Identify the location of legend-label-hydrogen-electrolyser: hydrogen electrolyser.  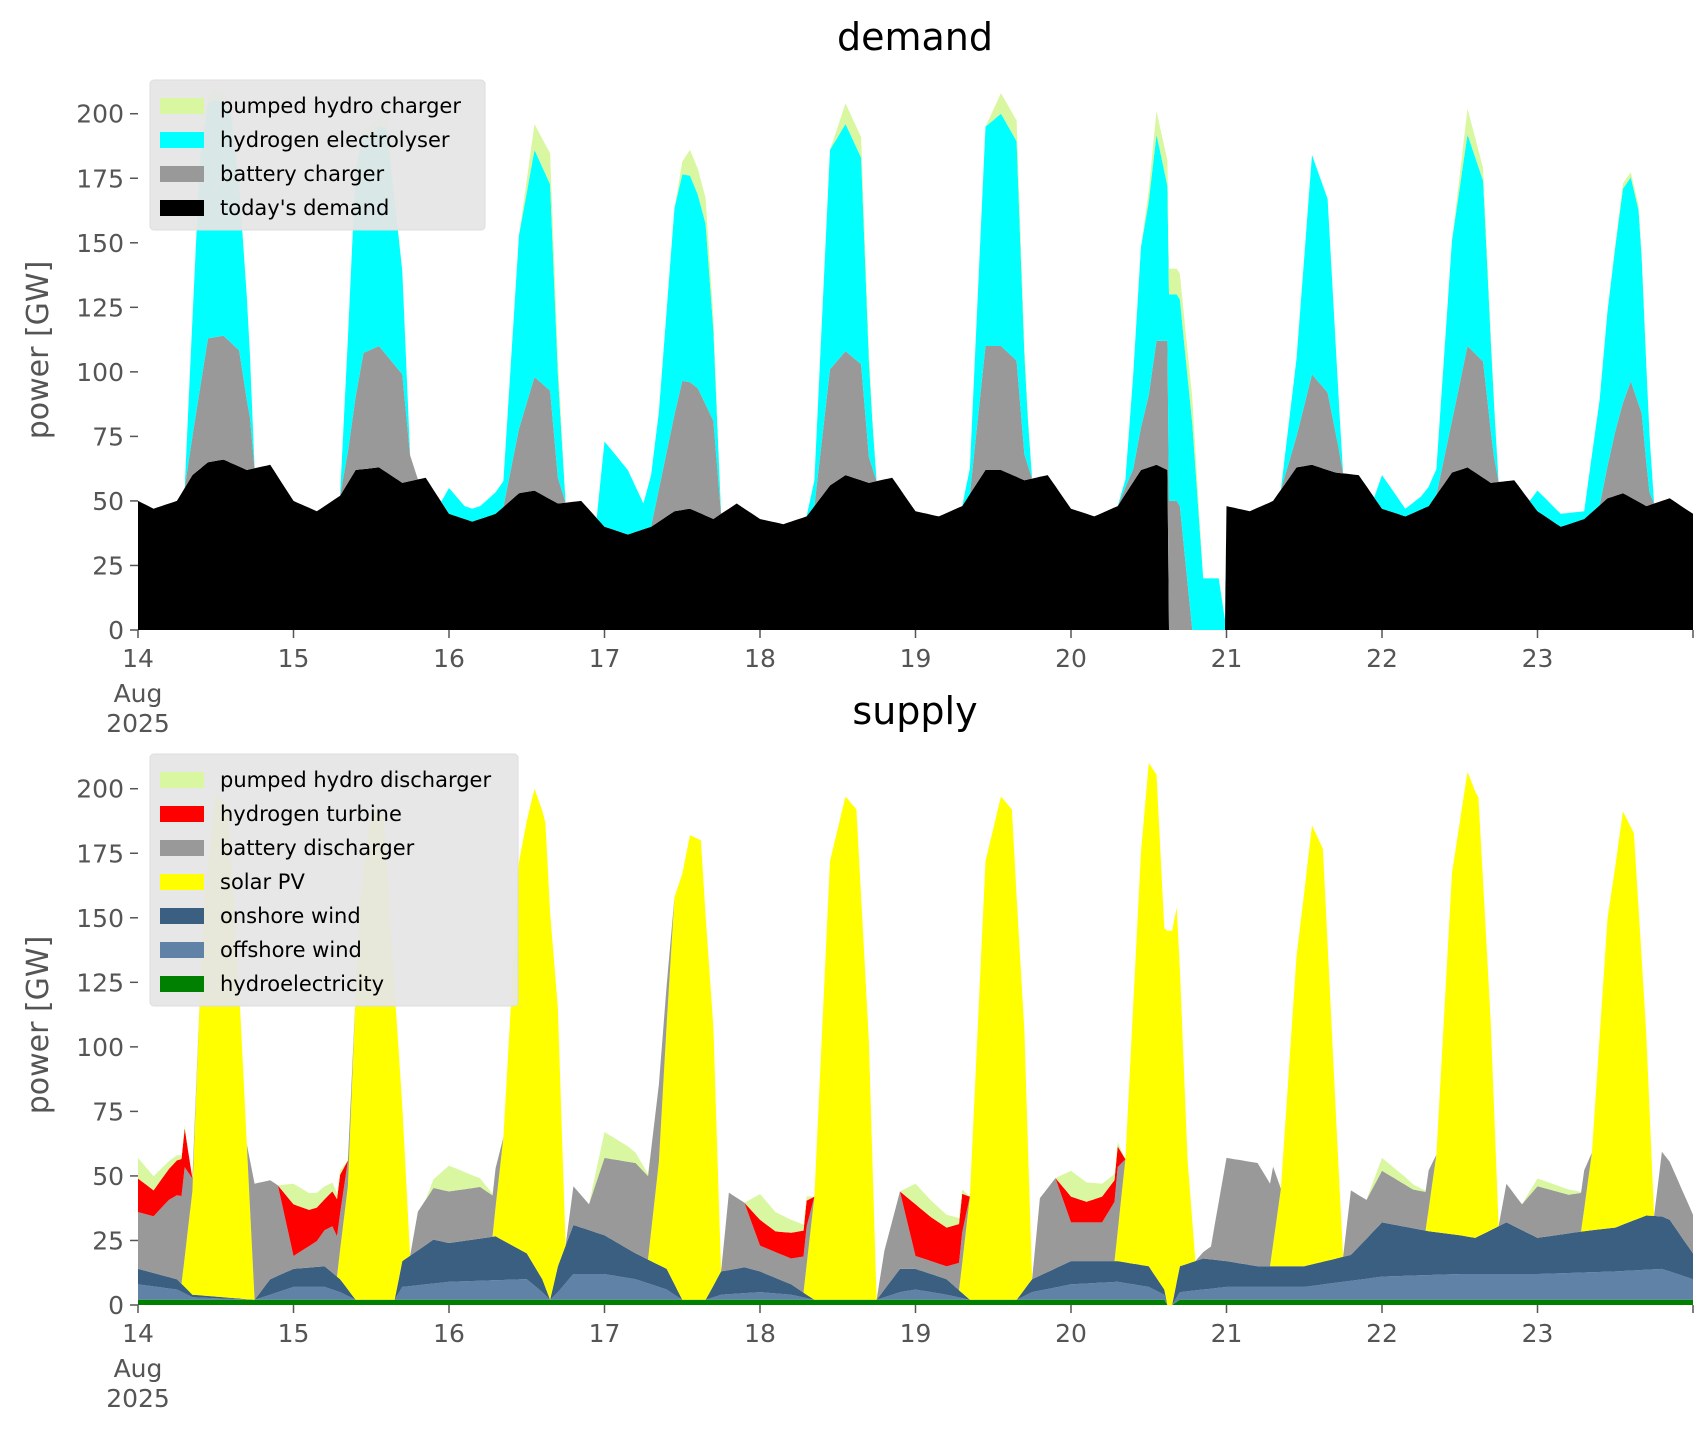
(335, 140).